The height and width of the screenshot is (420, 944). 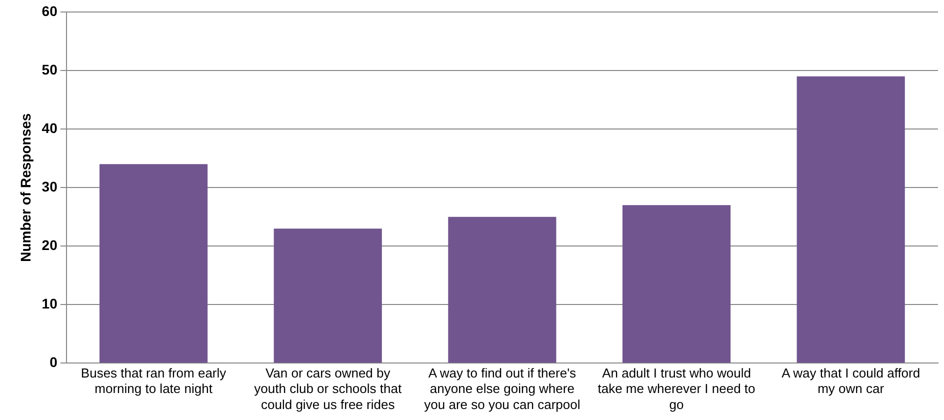 I want to click on x-tick-label: Van or cars owned by youth club or schools that could give us free rides, so click(x=328, y=389).